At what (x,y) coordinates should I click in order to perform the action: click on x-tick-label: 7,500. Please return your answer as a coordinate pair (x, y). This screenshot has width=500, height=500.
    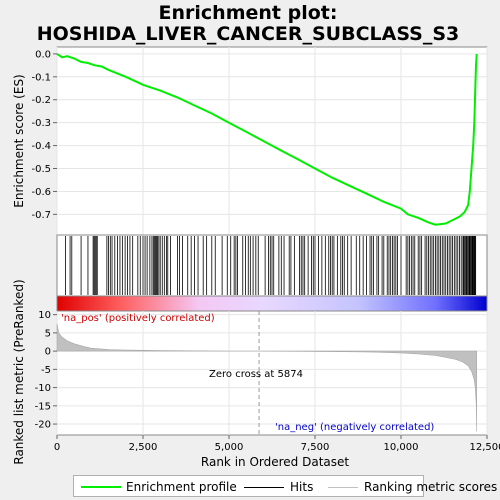
    Looking at the image, I should click on (315, 447).